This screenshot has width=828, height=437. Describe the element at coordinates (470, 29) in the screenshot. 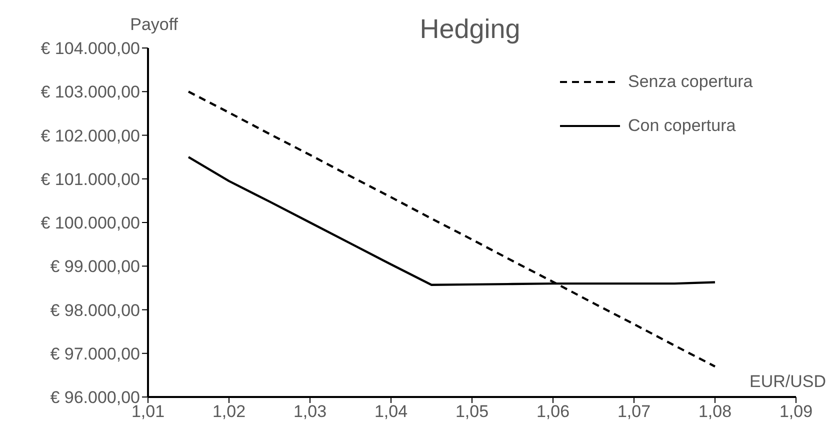

I see `chart-title: Hedging` at that location.